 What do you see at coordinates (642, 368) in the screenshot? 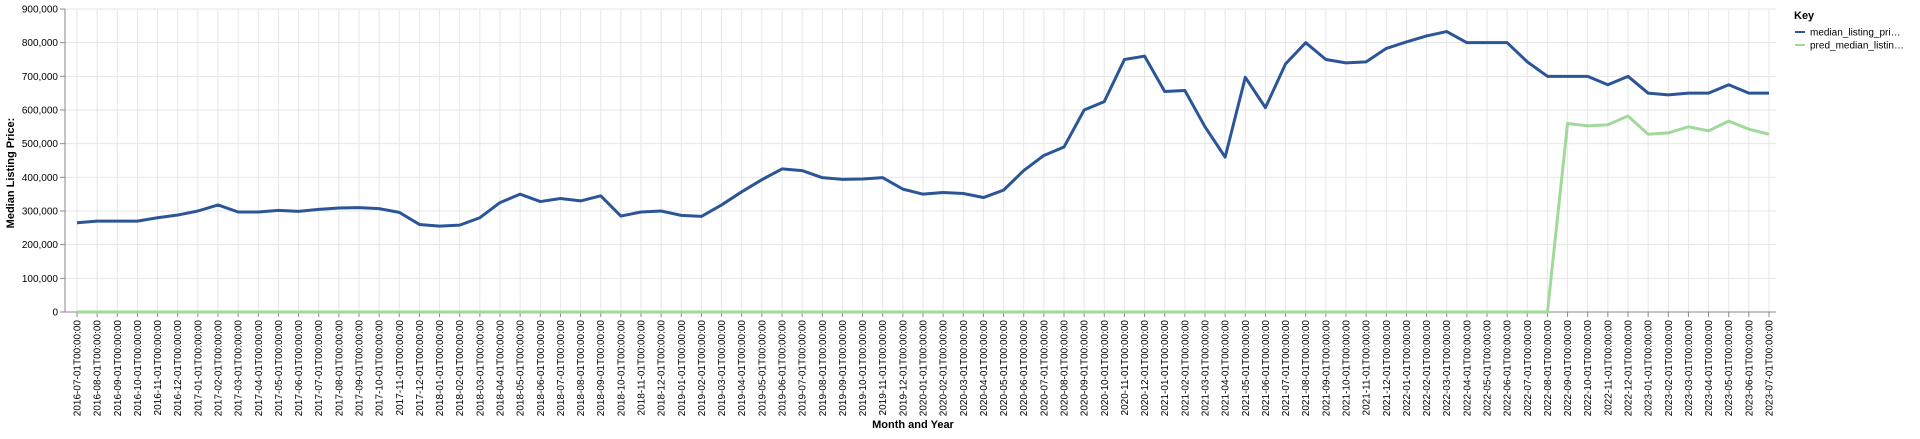
I see `x-tick-label: 2018-11-01T00:00:00` at bounding box center [642, 368].